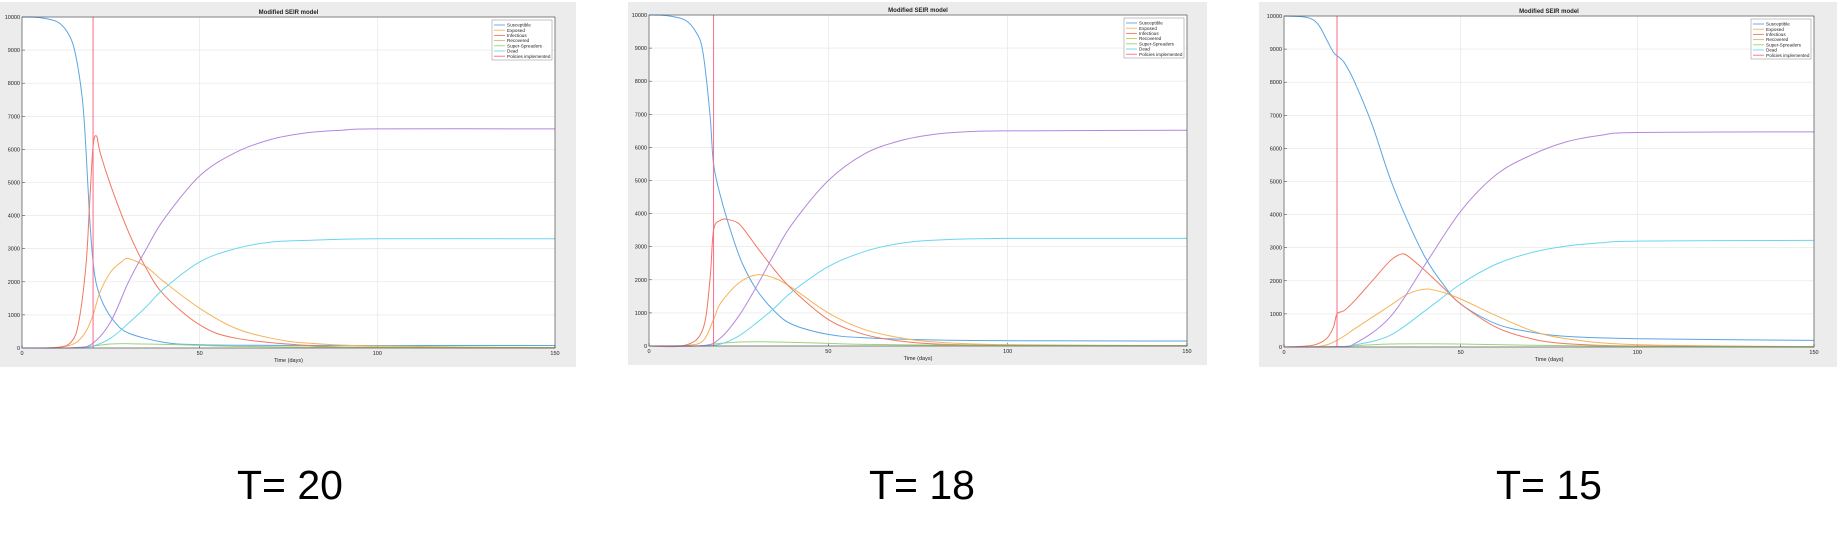 This screenshot has height=535, width=1837. I want to click on caption-t20: T= 20, so click(290, 485).